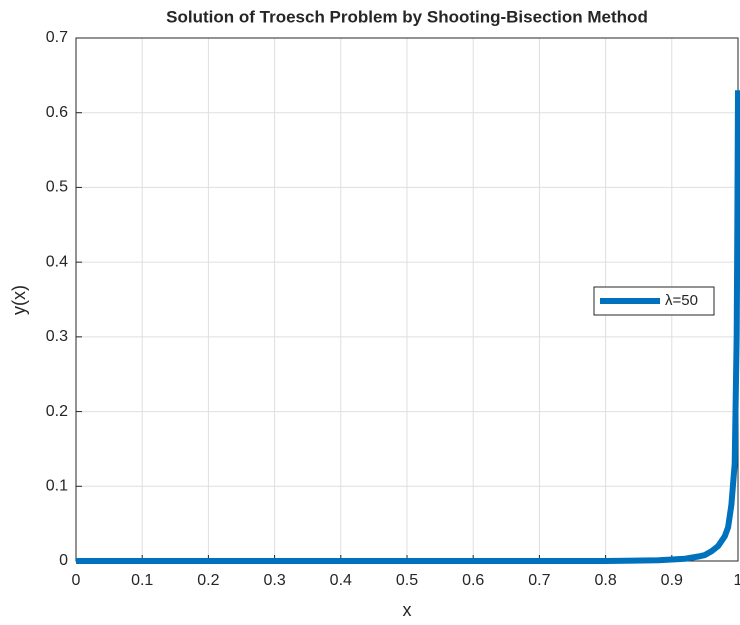 Image resolution: width=740 pixels, height=625 pixels. I want to click on x-tick-label: 0, so click(76, 580).